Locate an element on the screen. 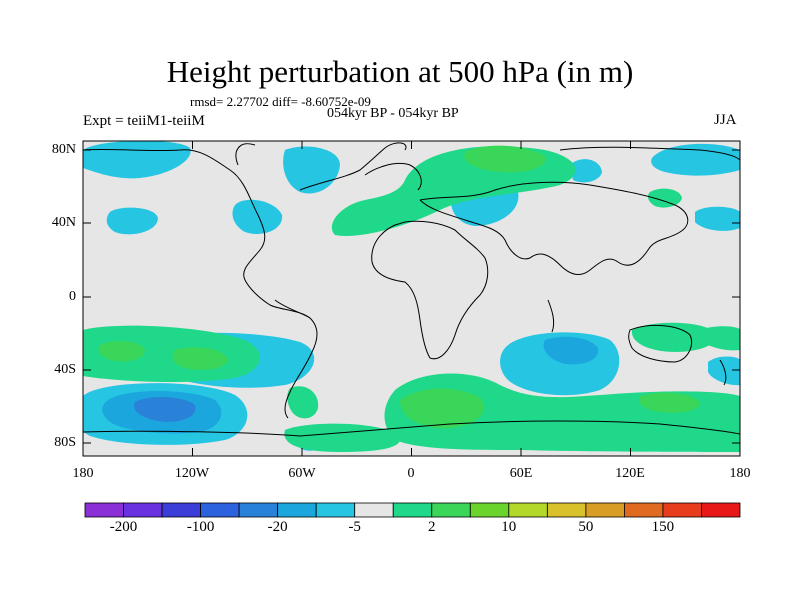 The height and width of the screenshot is (600, 800). lon-label-120w: 120W is located at coordinates (192, 473).